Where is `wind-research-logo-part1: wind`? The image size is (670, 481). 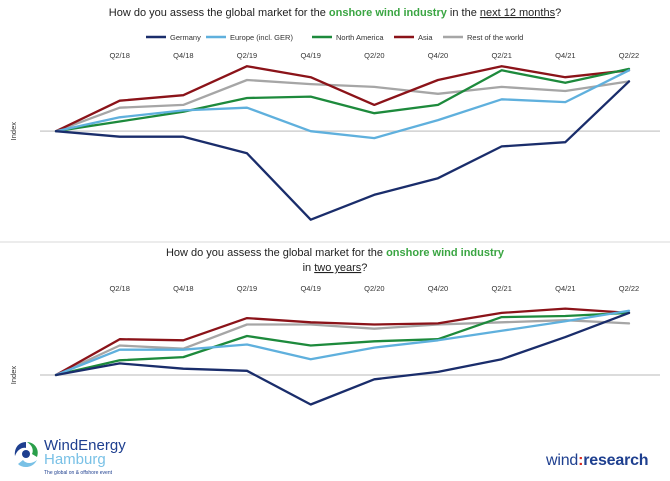
wind-research-logo-part1: wind is located at coordinates (562, 460).